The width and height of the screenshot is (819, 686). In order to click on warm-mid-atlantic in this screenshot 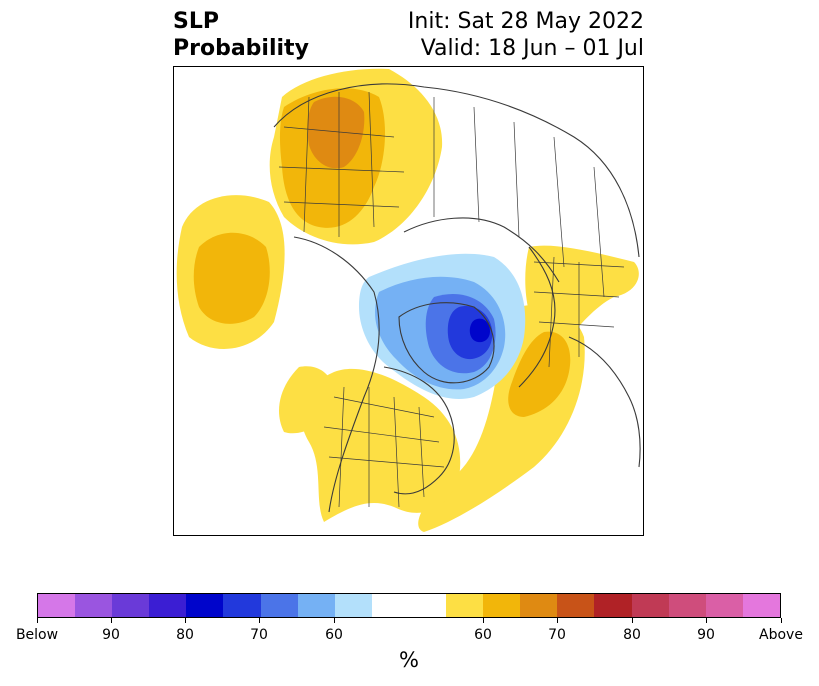, I will do `click(539, 374)`.